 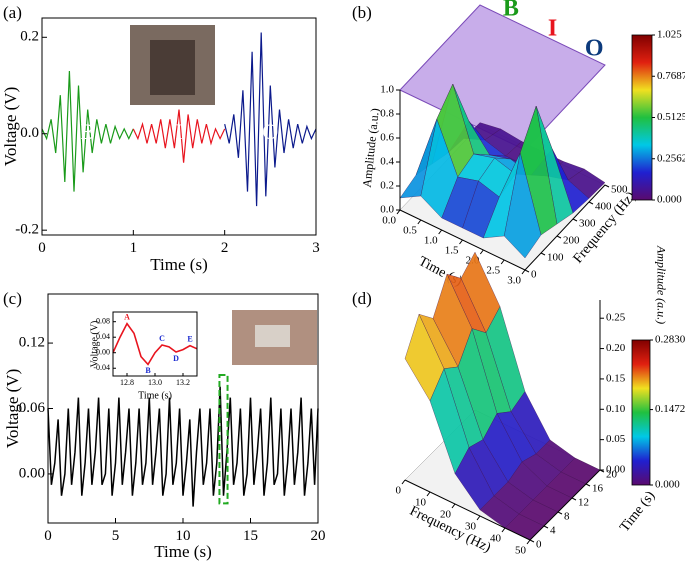 What do you see at coordinates (502, 77) in the screenshot?
I see `top-plane` at bounding box center [502, 77].